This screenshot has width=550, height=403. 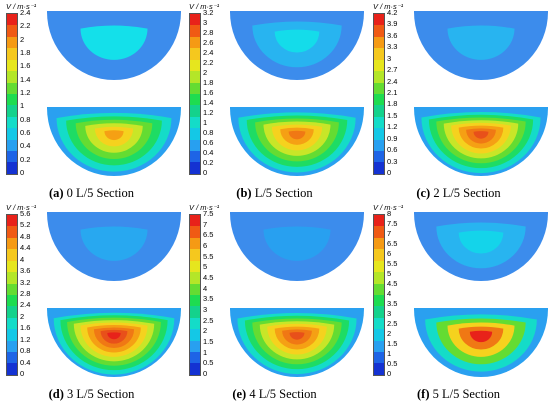 What do you see at coordinates (32, 294) in the screenshot?
I see `legend-ticks: 5.6 5.2 4.8 4.4 4 3.6 3.2 2.8 2.4 2 1.6 1.2 0.8 0.4 0` at bounding box center [32, 294].